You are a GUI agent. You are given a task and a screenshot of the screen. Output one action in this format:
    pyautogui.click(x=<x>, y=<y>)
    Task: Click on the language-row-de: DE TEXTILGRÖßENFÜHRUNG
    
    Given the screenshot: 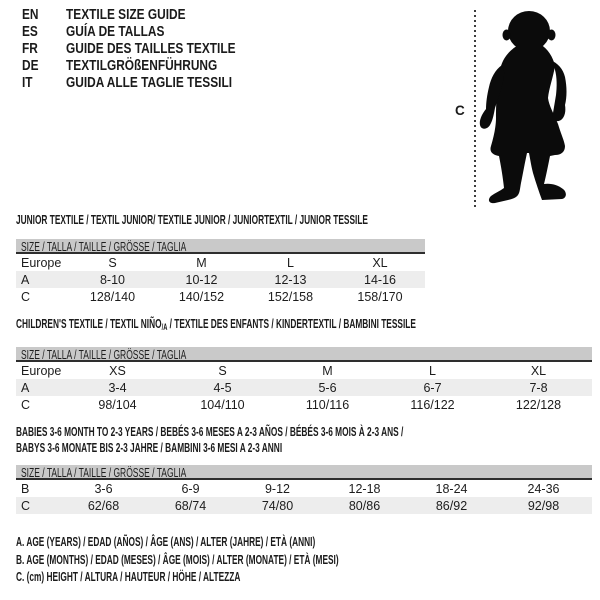 What is the action you would take?
    pyautogui.click(x=147, y=66)
    